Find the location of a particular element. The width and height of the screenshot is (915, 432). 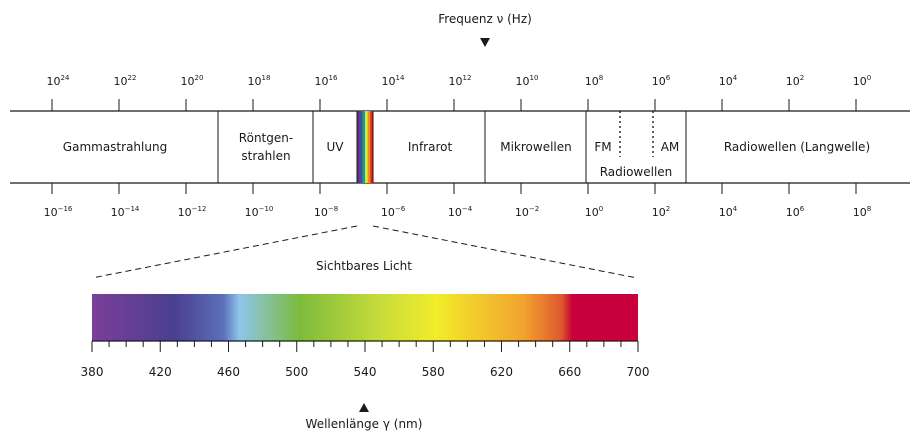

frequency-tick-label: 10¹⁴ is located at coordinates (393, 81).